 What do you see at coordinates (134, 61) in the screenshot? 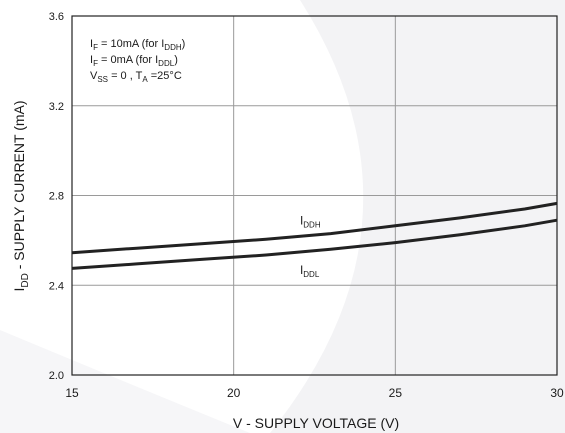
I see `condition-line: IF = 0mA (for IDDL)` at bounding box center [134, 61].